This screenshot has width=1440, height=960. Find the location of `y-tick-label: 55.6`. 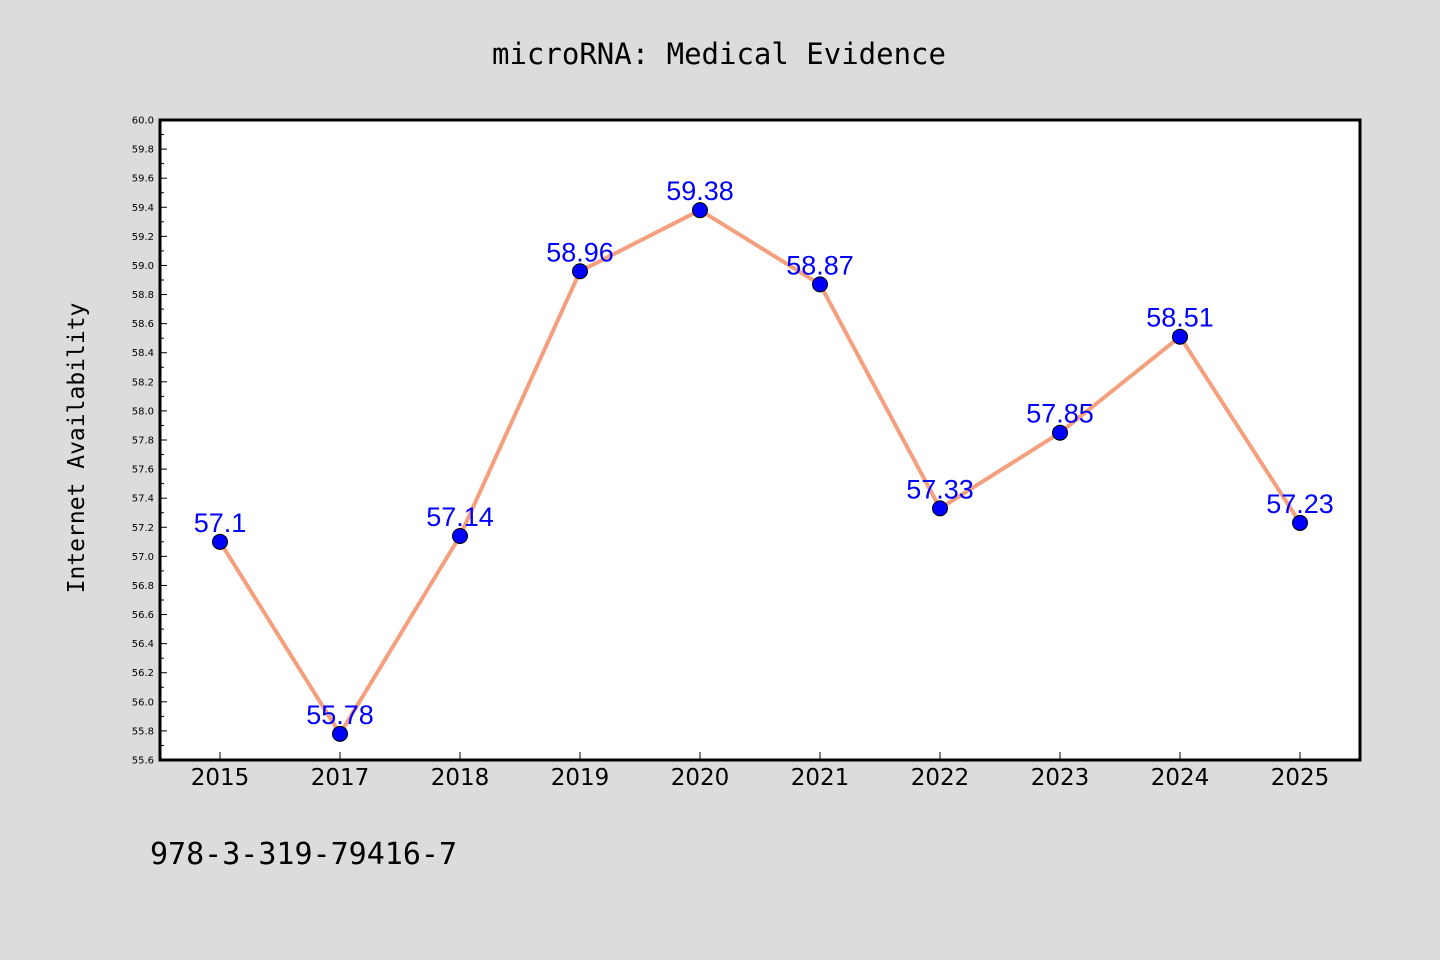

y-tick-label: 55.6 is located at coordinates (143, 761).